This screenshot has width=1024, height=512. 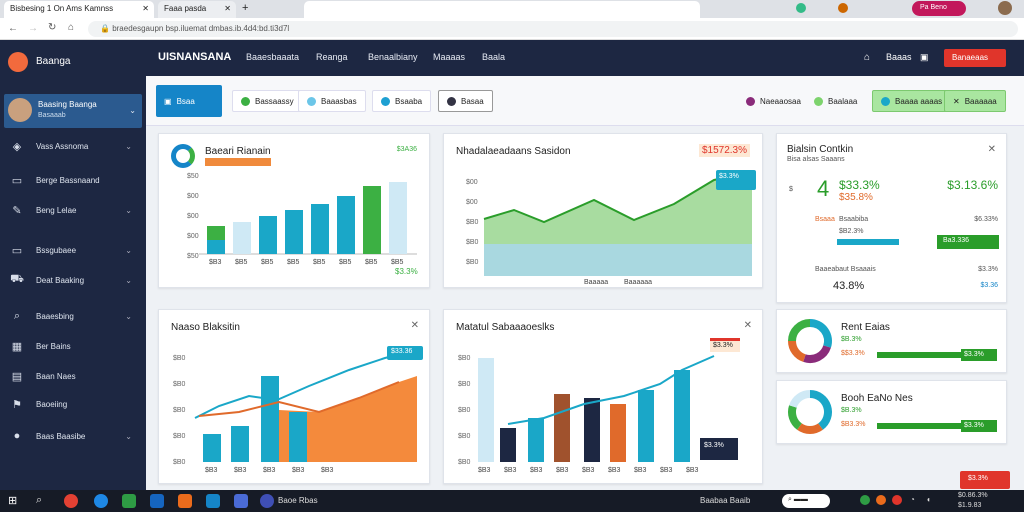 What do you see at coordinates (806, 501) in the screenshot?
I see `tray-pill: ⌕ ▬▬` at bounding box center [806, 501].